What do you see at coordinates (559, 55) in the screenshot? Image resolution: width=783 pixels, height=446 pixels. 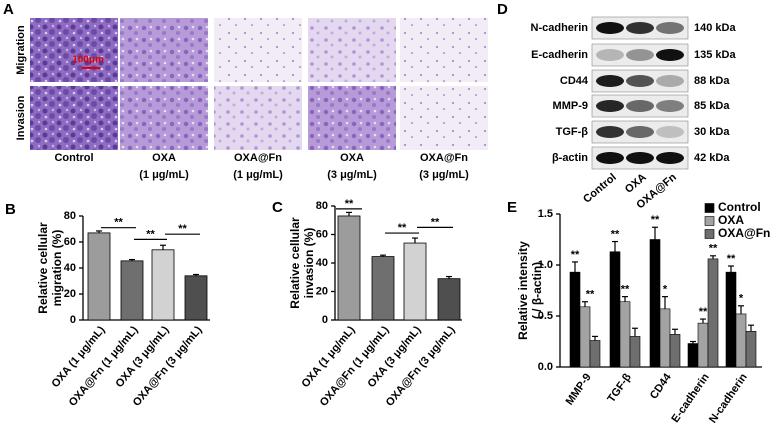 I see `protein-label: E-cadherin` at bounding box center [559, 55].